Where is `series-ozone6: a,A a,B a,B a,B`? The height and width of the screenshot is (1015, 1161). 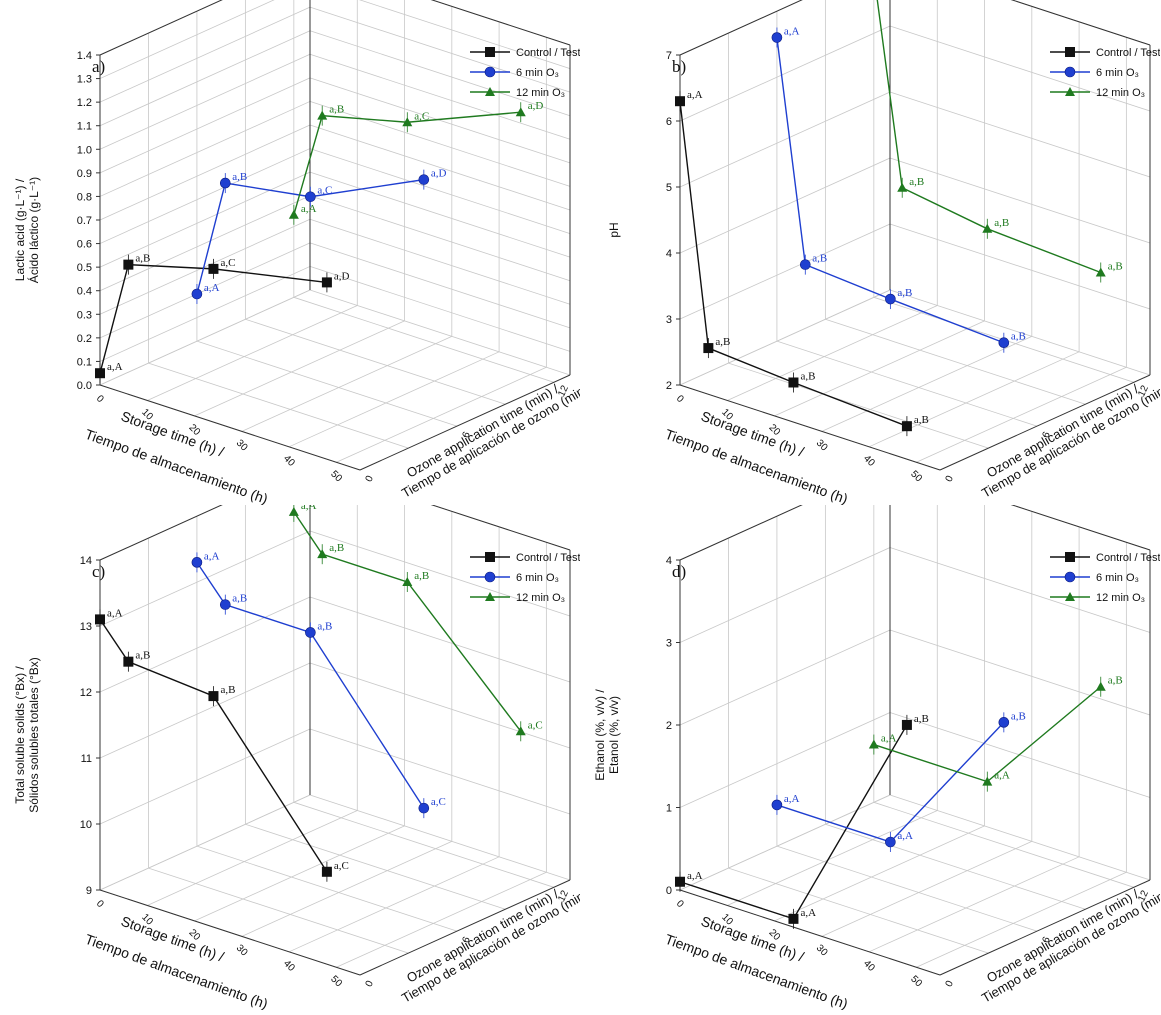
series-ozone6: a,A a,B a,B a,B is located at coordinates (898, 189).